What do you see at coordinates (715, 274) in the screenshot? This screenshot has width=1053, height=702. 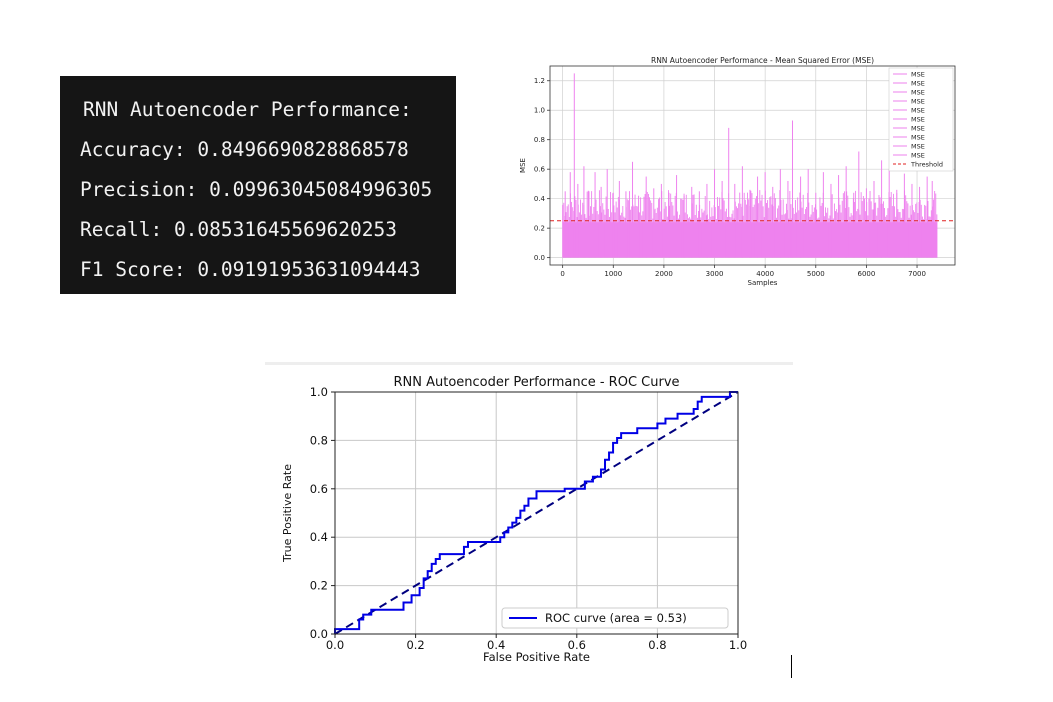 I see `mse-x-tick-label: 3000` at bounding box center [715, 274].